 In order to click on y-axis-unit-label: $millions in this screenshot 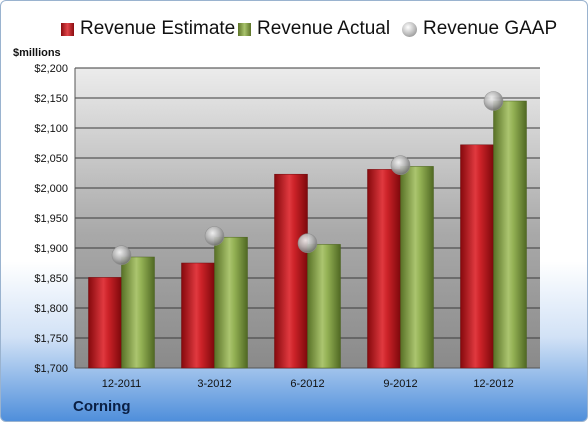, I will do `click(37, 53)`.